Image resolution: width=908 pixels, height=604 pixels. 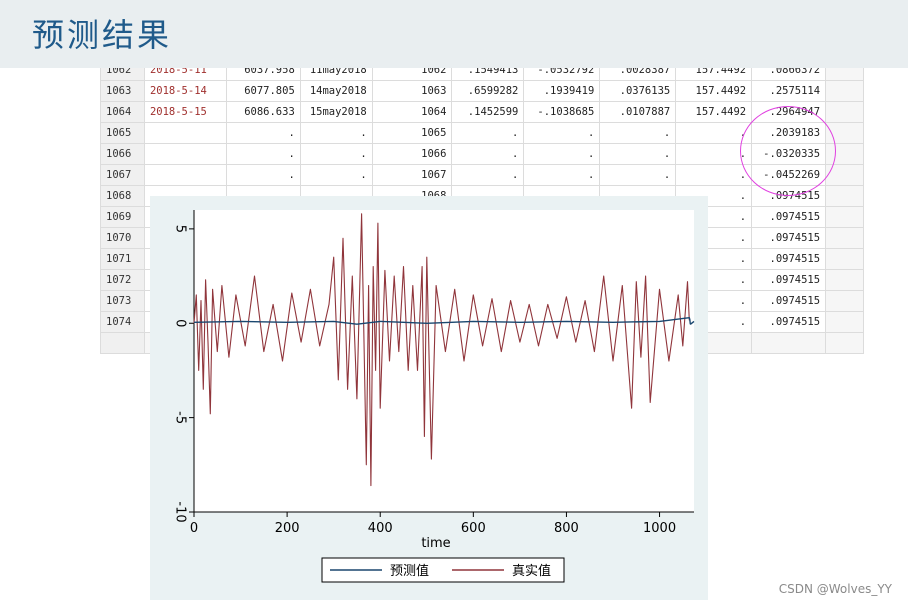 I want to click on predicted-series-line, so click(x=444, y=320).